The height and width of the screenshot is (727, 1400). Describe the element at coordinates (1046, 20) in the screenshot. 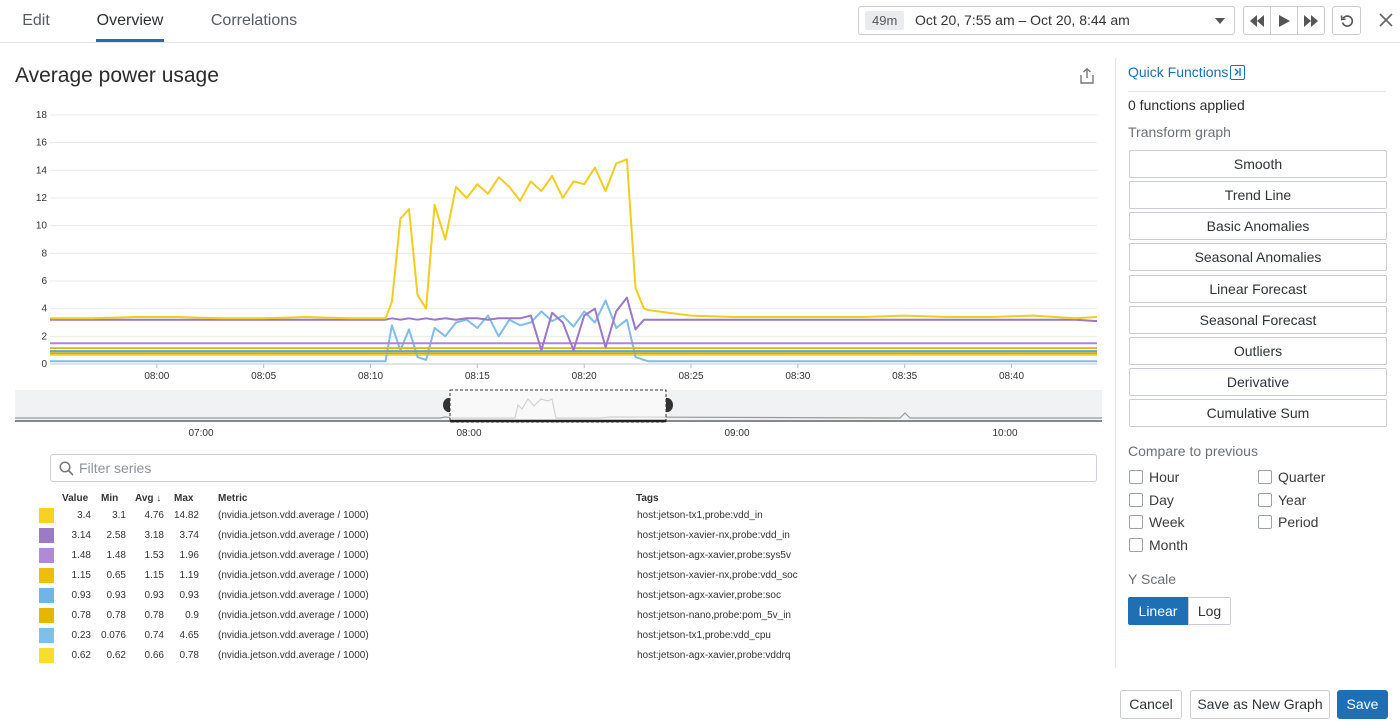

I see `time-range-picker: 49m Oct 20, 7:55 am – Oct 20, 8:44 am` at that location.